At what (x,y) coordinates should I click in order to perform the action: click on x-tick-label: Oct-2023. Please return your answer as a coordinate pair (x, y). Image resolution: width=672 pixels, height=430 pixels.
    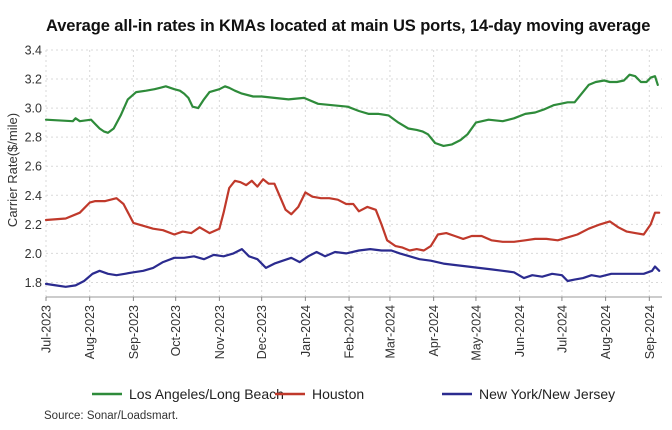
    Looking at the image, I should click on (176, 330).